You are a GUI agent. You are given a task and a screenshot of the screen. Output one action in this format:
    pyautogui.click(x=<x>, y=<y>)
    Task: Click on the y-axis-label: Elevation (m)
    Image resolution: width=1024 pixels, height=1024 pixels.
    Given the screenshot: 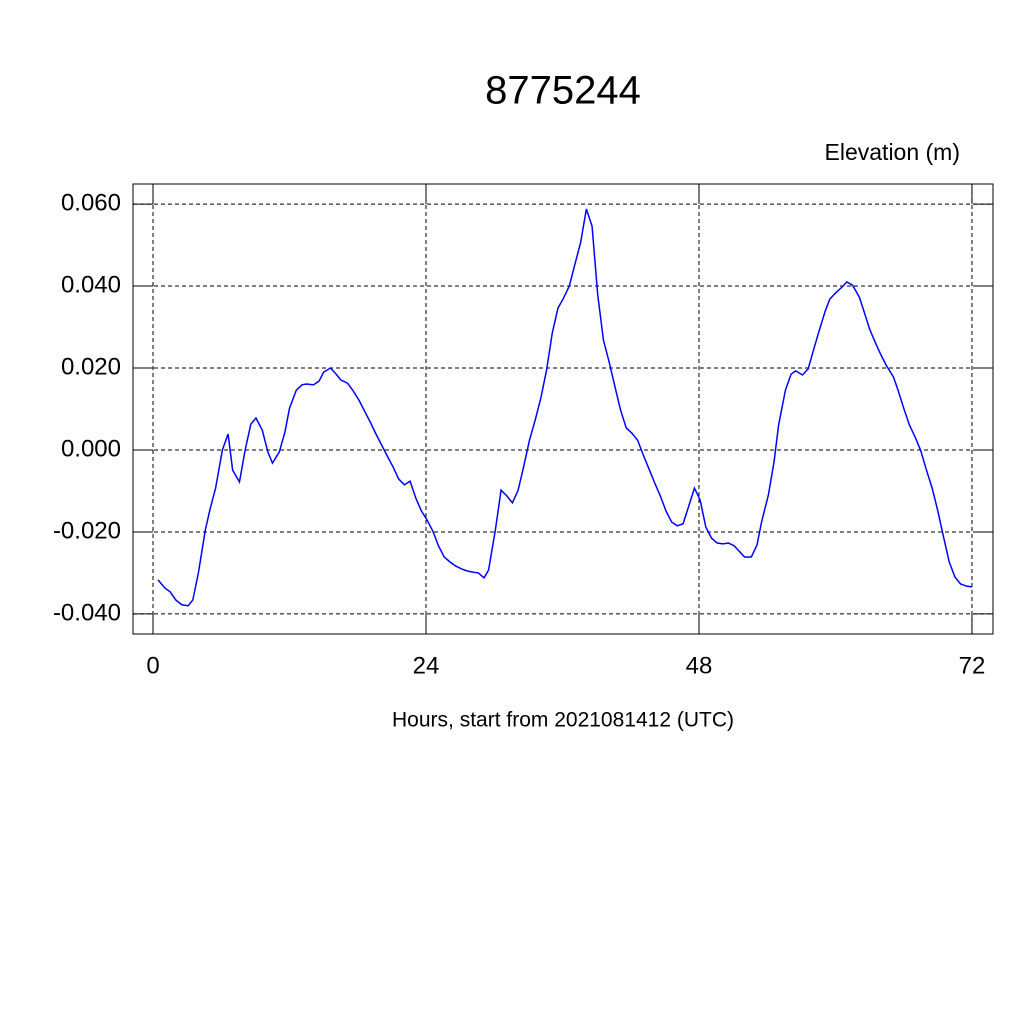 What is the action you would take?
    pyautogui.click(x=892, y=152)
    